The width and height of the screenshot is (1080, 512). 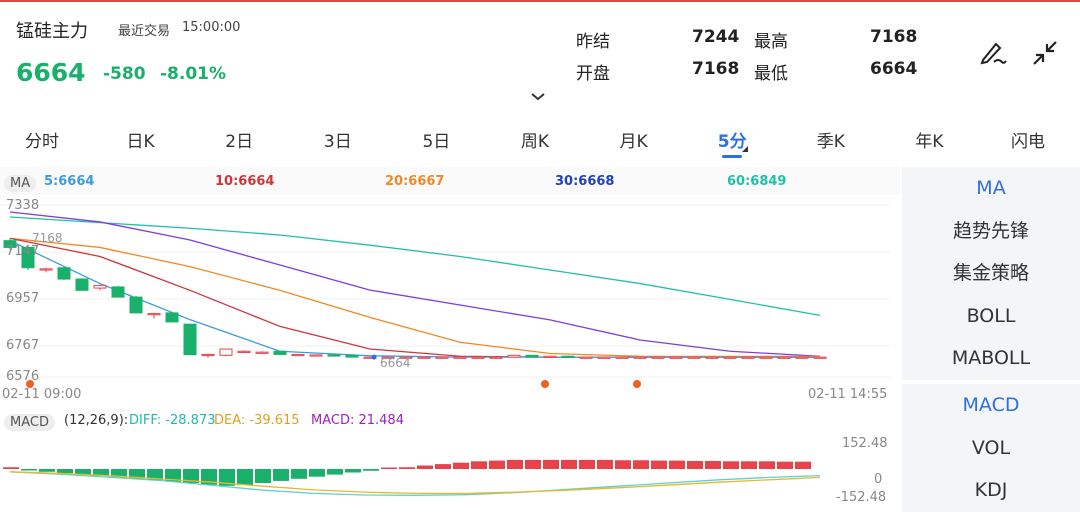 What do you see at coordinates (124, 74) in the screenshot?
I see `price-change: -580` at bounding box center [124, 74].